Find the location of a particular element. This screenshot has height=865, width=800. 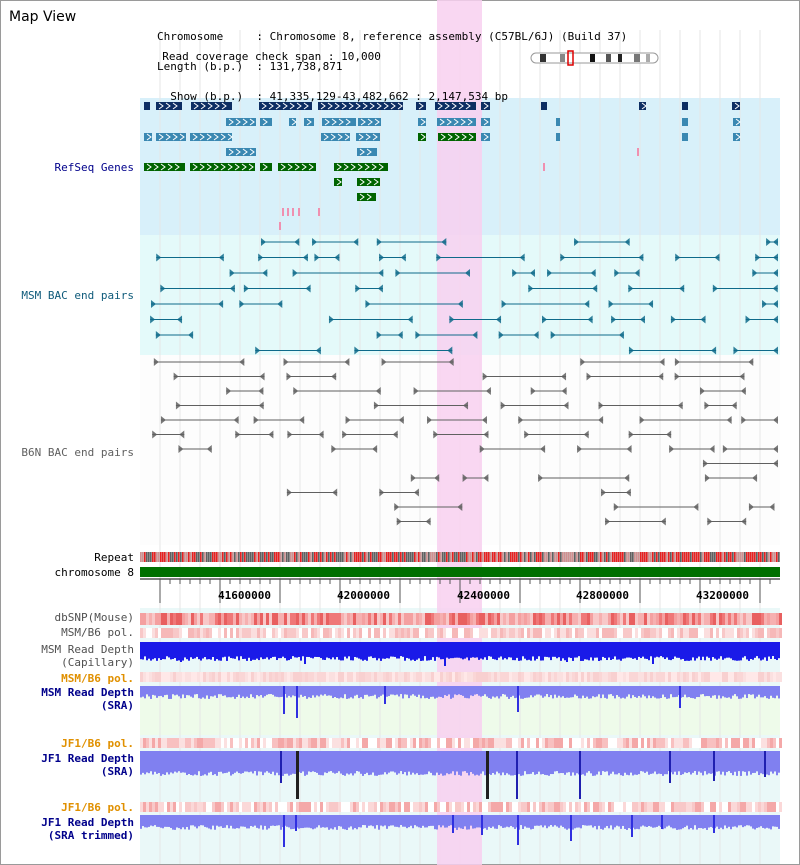

length-label: Length (b.p.) is located at coordinates (200, 66).